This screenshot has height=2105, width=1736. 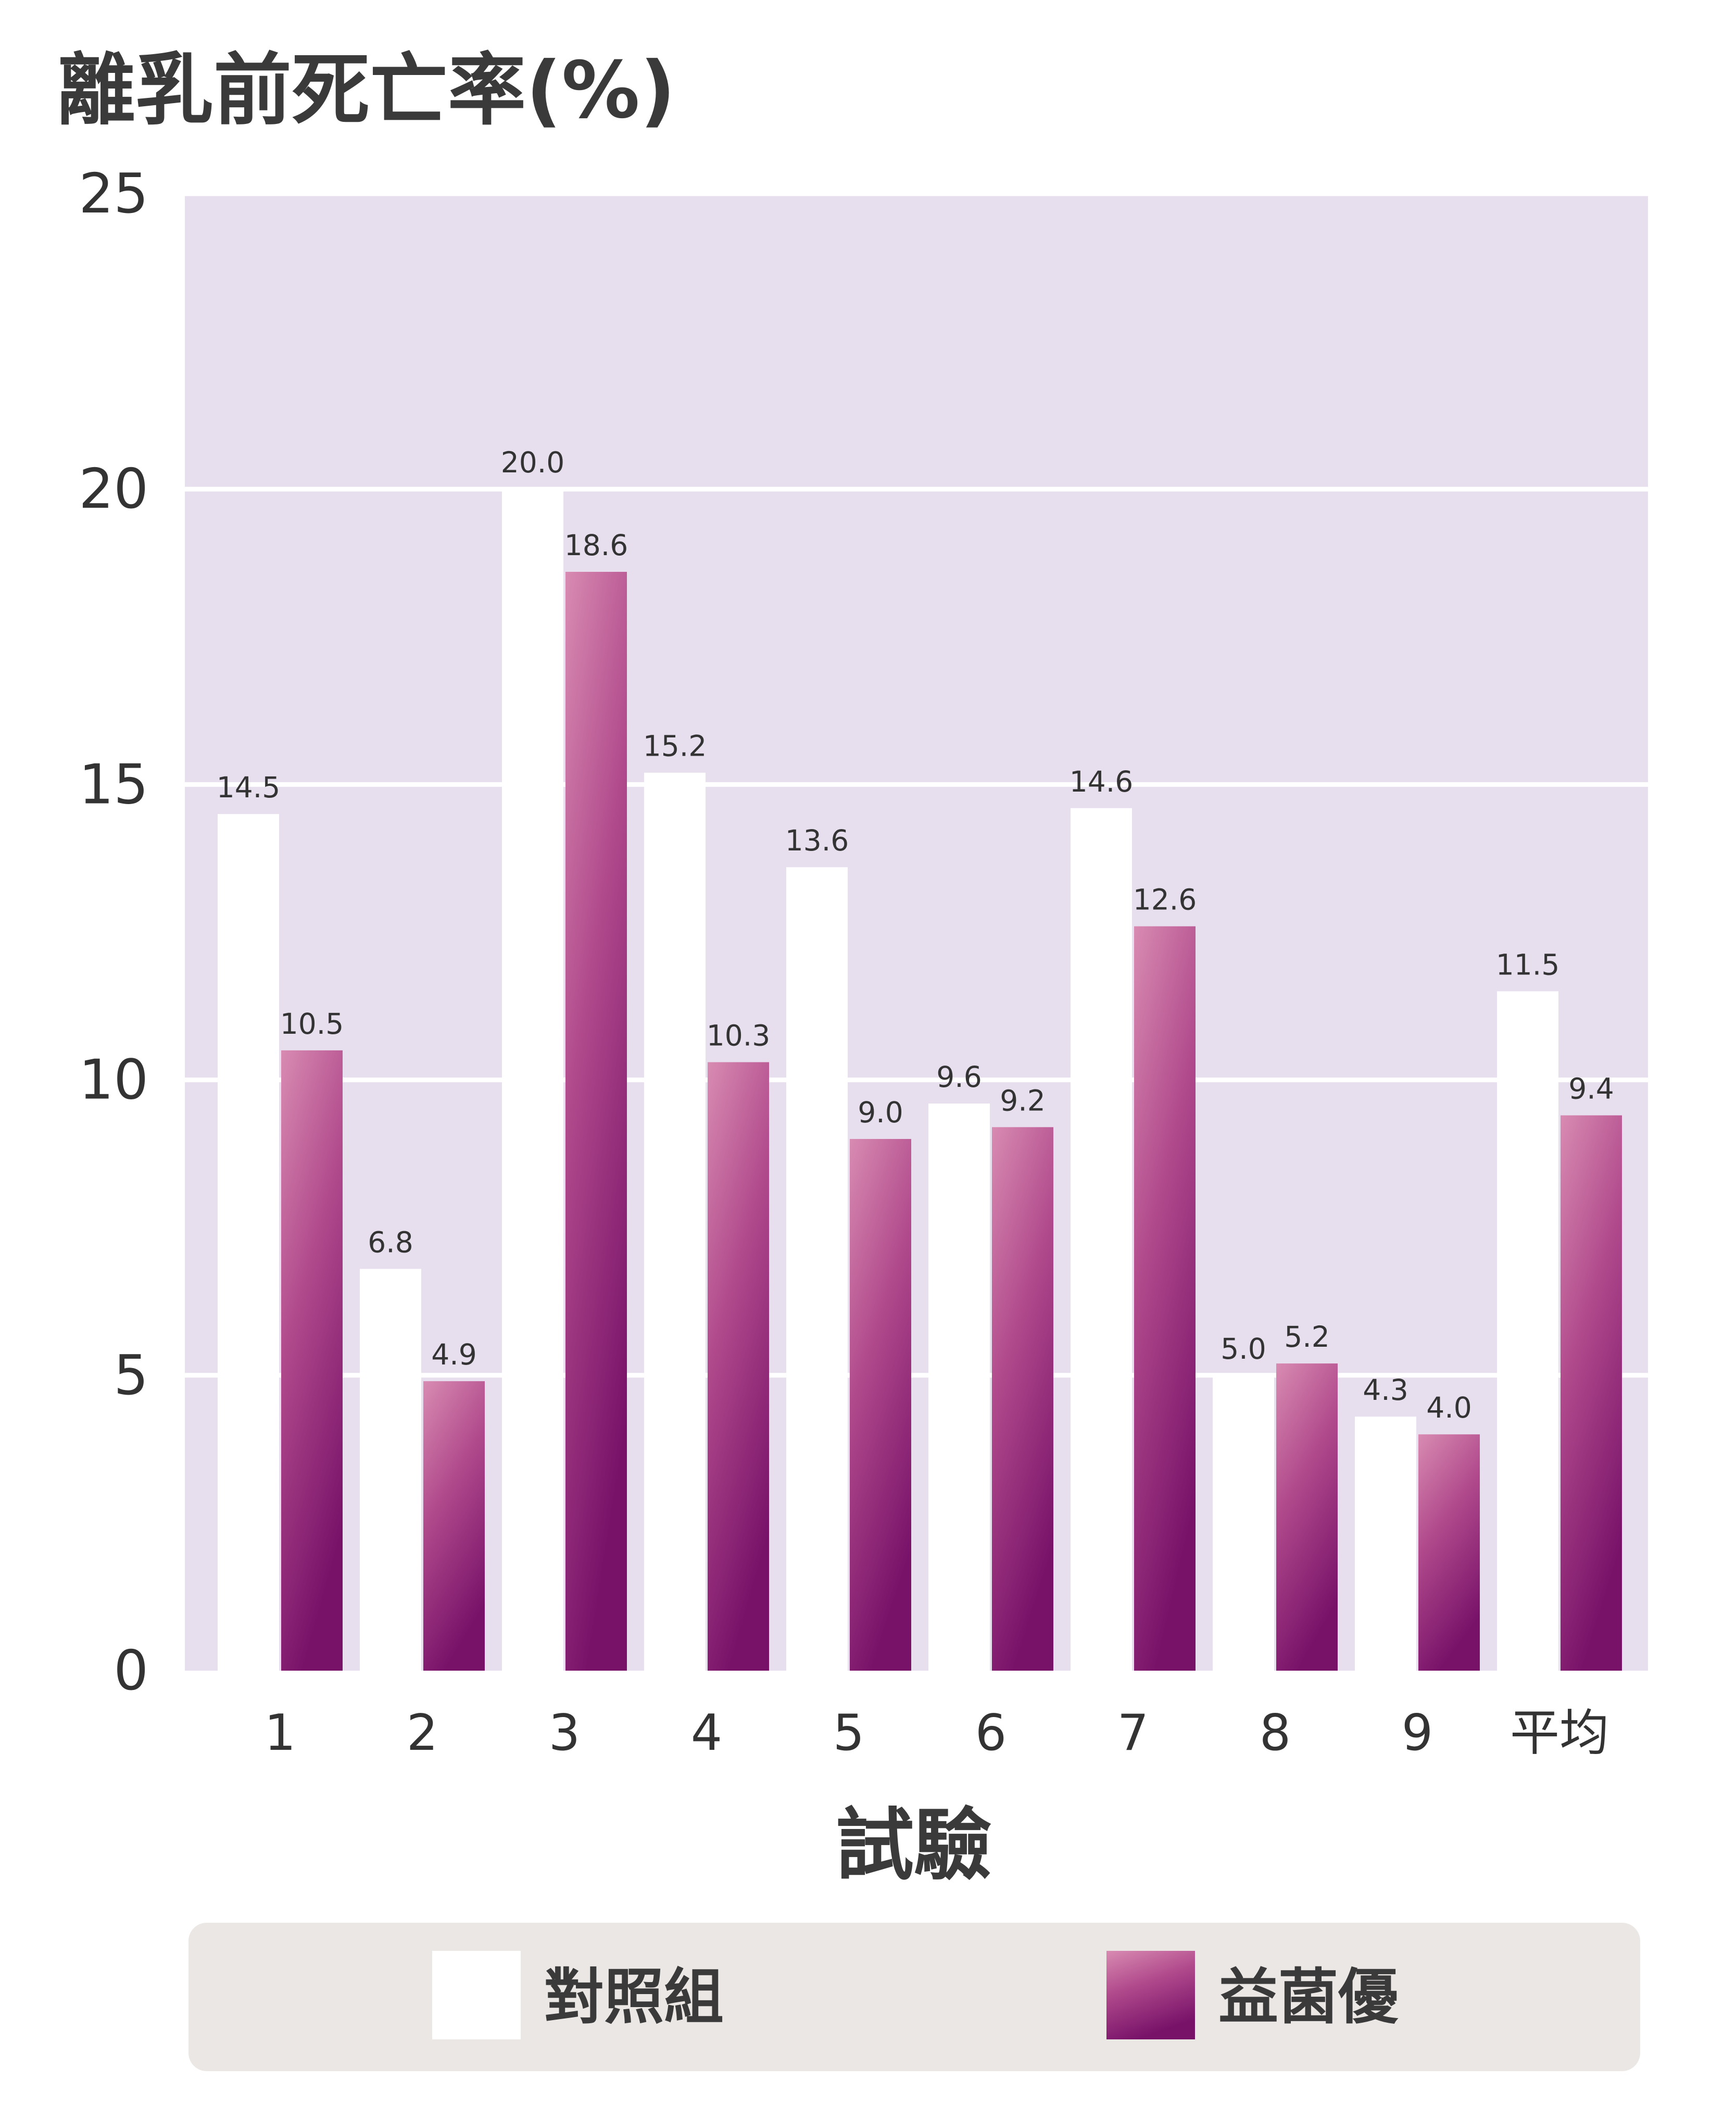 What do you see at coordinates (634, 1997) in the screenshot?
I see `legend-label-control: 對照組` at bounding box center [634, 1997].